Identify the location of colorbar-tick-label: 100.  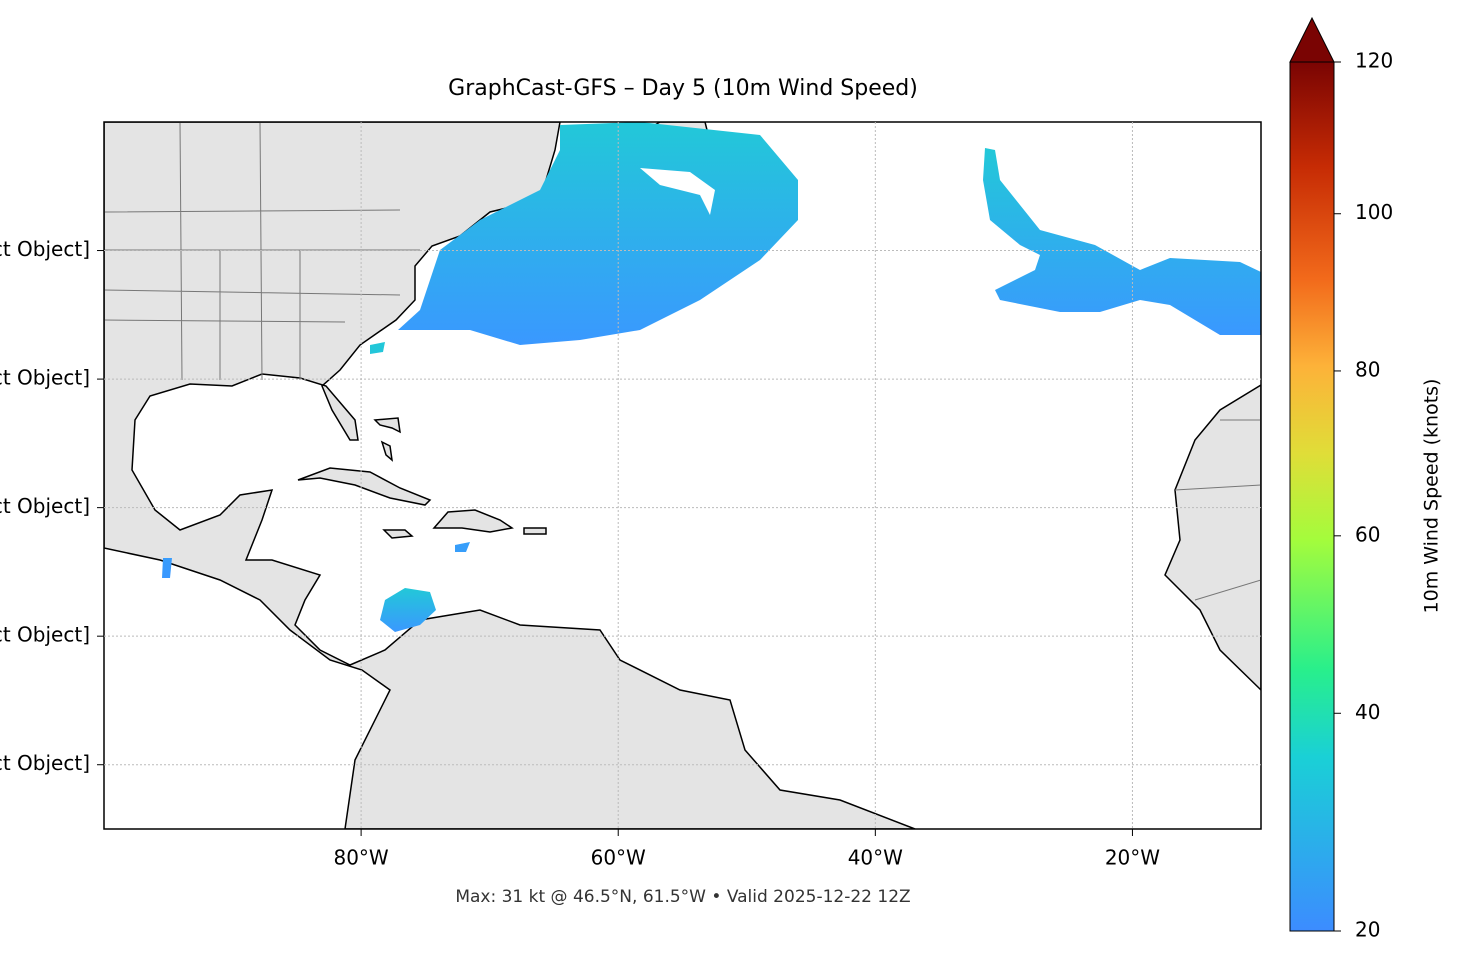
(1374, 212).